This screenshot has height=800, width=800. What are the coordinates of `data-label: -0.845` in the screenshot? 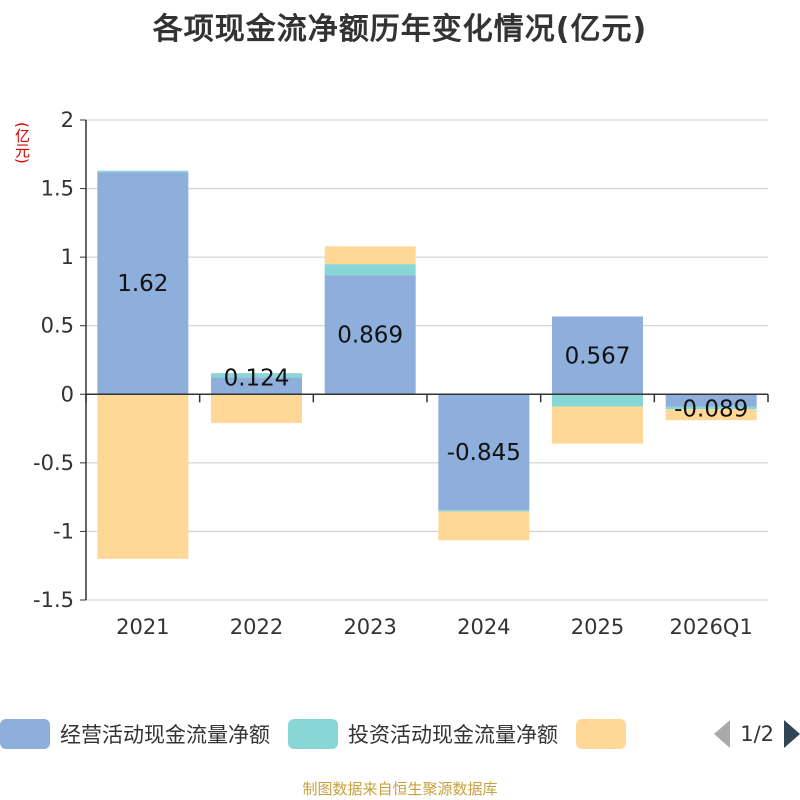 It's located at (484, 453).